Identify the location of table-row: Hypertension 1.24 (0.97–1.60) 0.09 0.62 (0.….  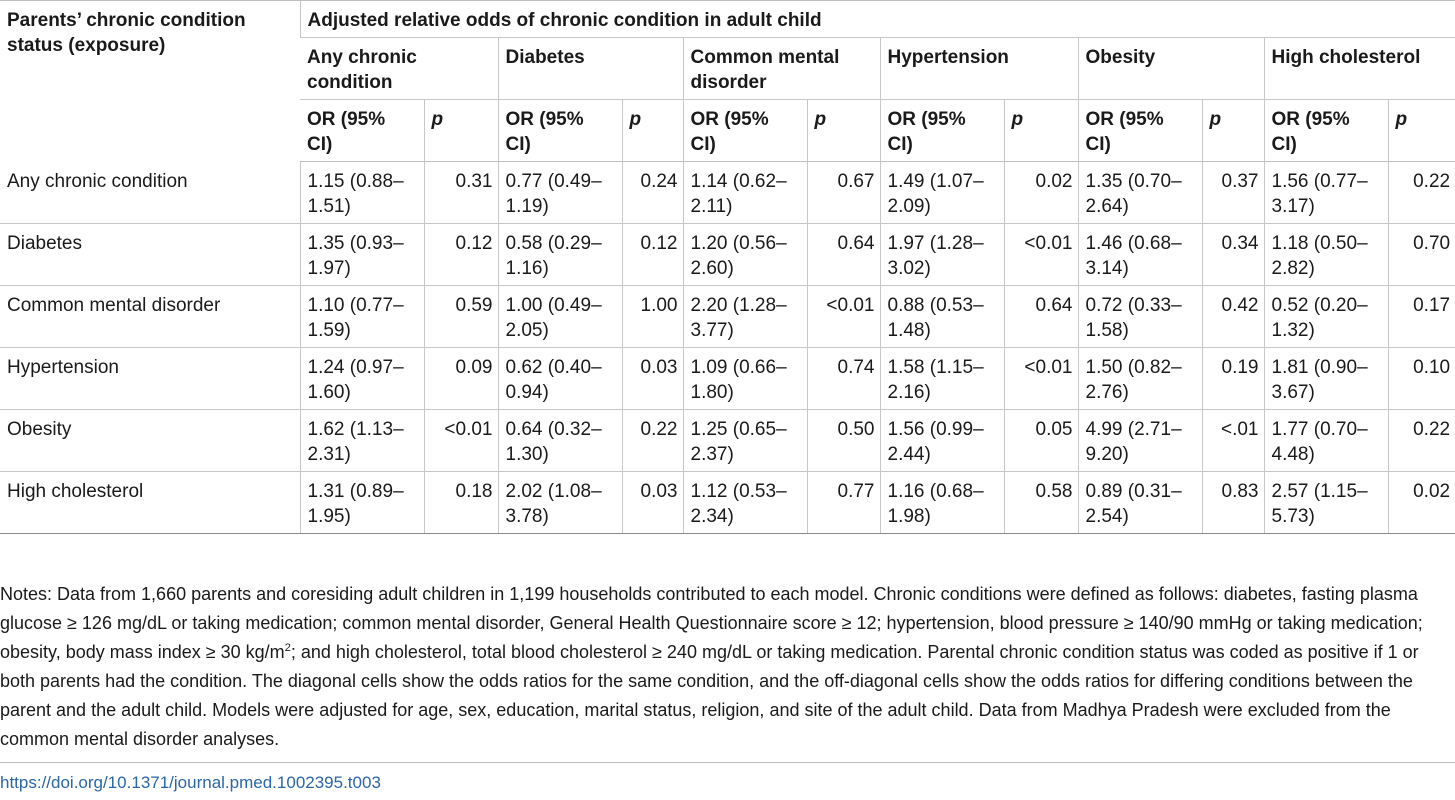
(727, 378).